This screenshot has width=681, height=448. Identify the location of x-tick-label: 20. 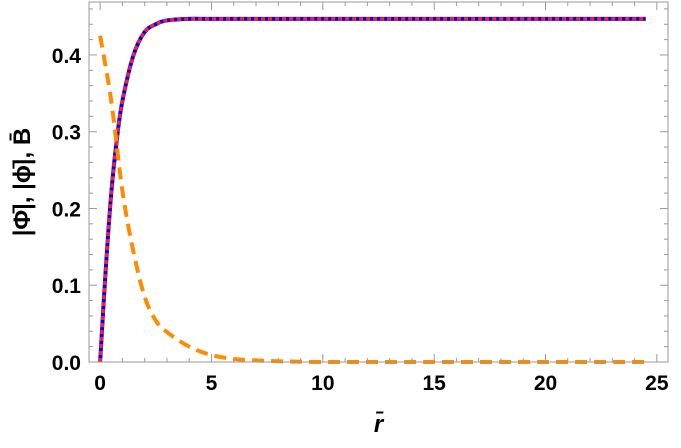
(545, 383).